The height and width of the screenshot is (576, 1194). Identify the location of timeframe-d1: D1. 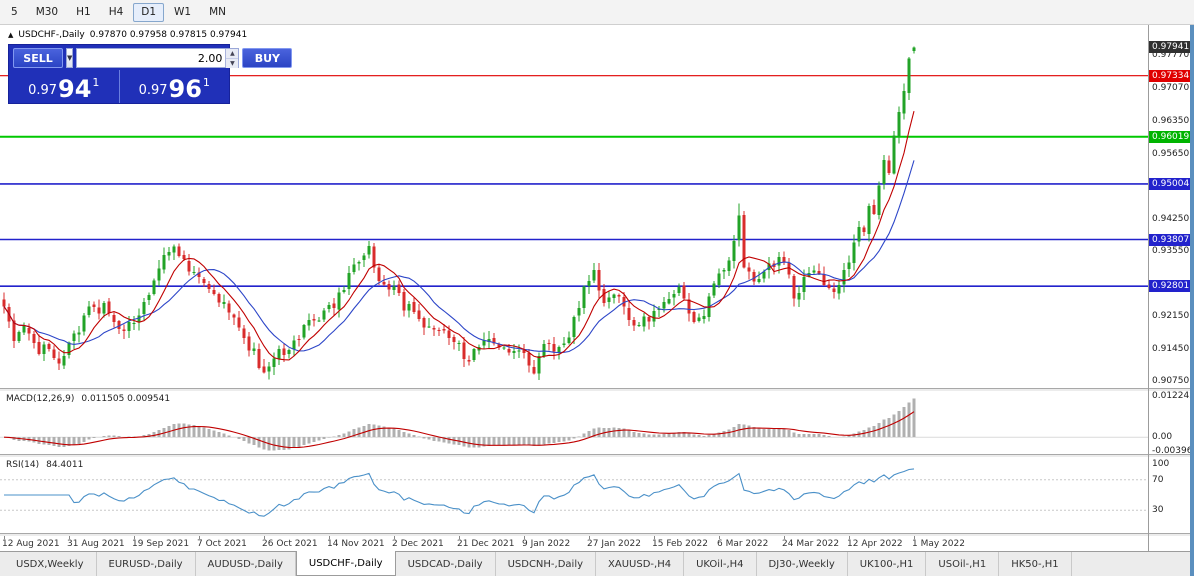
(149, 12).